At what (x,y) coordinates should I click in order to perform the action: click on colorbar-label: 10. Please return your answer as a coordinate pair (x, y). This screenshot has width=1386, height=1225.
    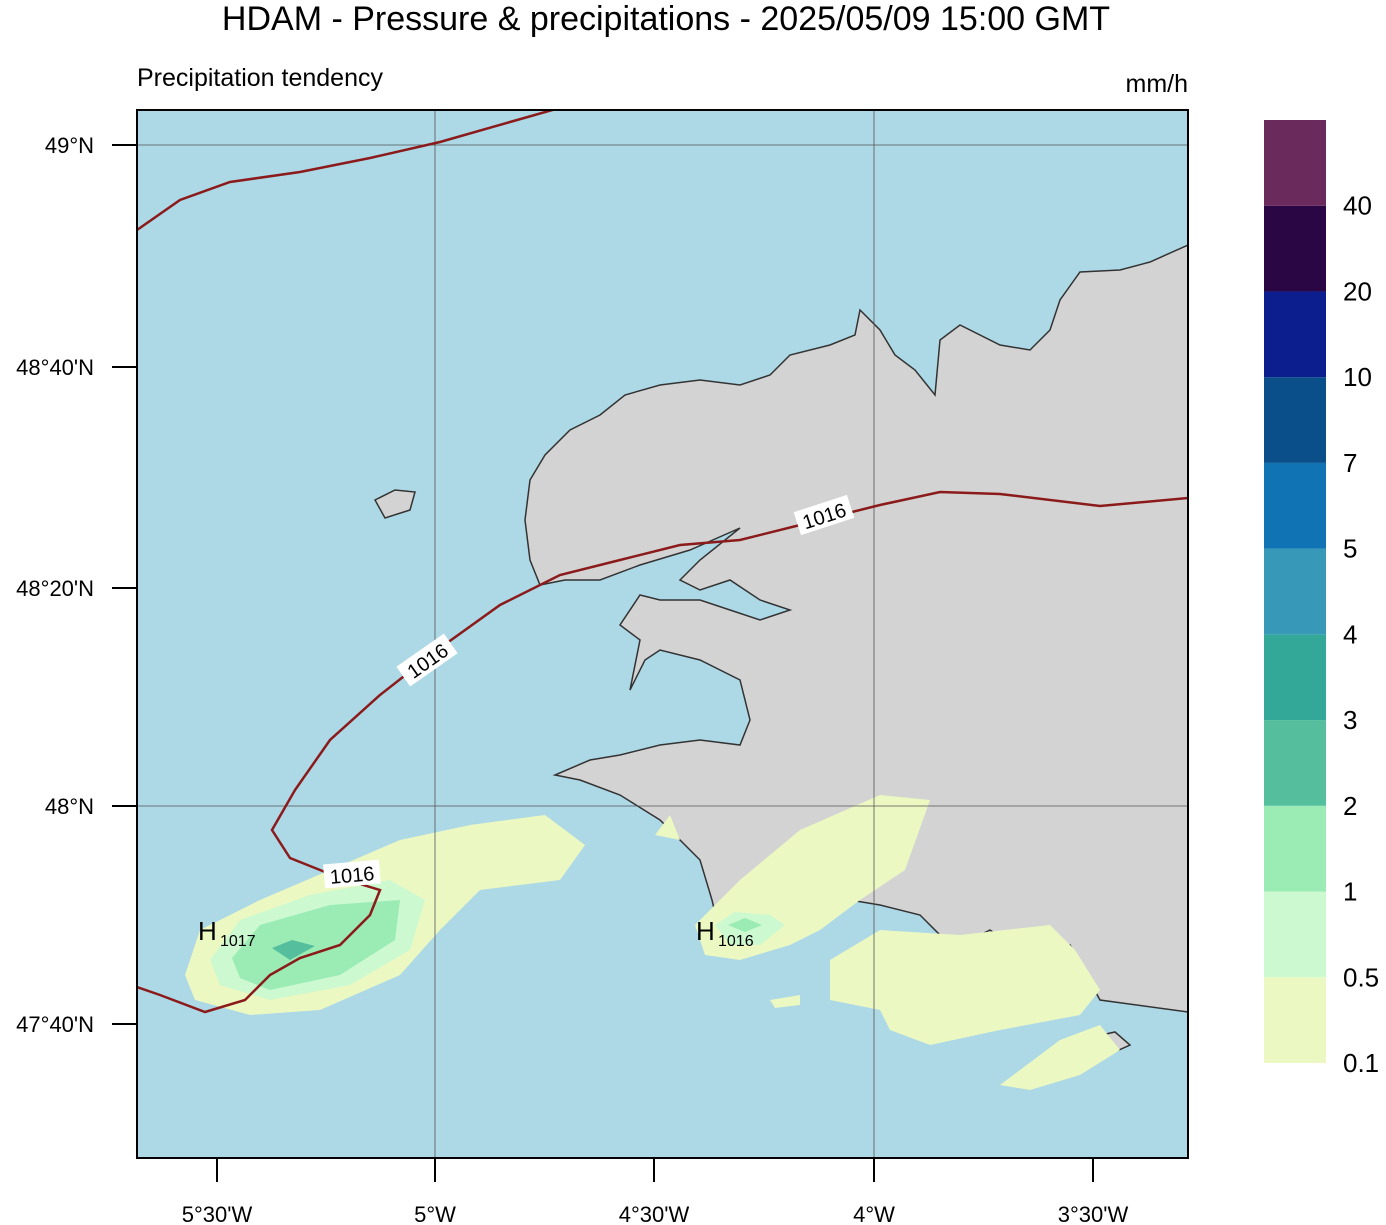
    Looking at the image, I should click on (1357, 377).